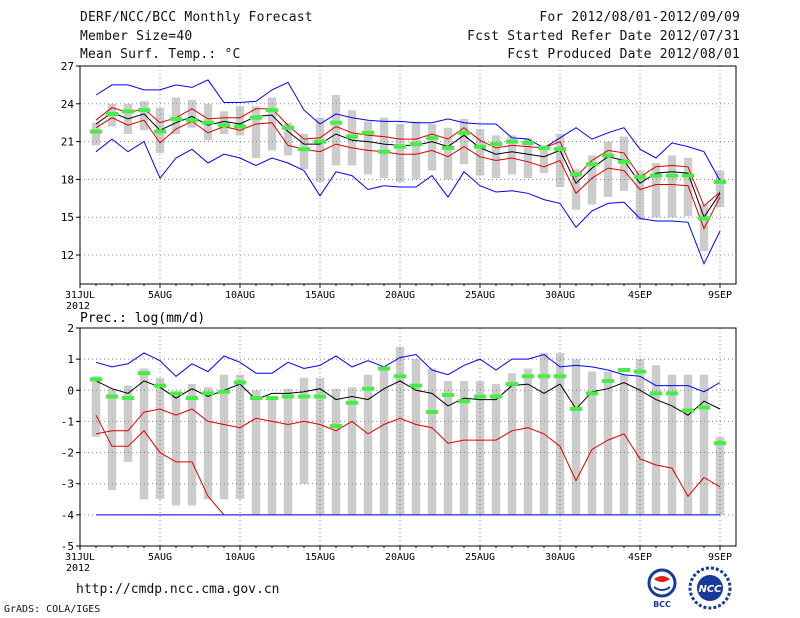  What do you see at coordinates (400, 557) in the screenshot?
I see `x-tick-label: 20AUG` at bounding box center [400, 557].